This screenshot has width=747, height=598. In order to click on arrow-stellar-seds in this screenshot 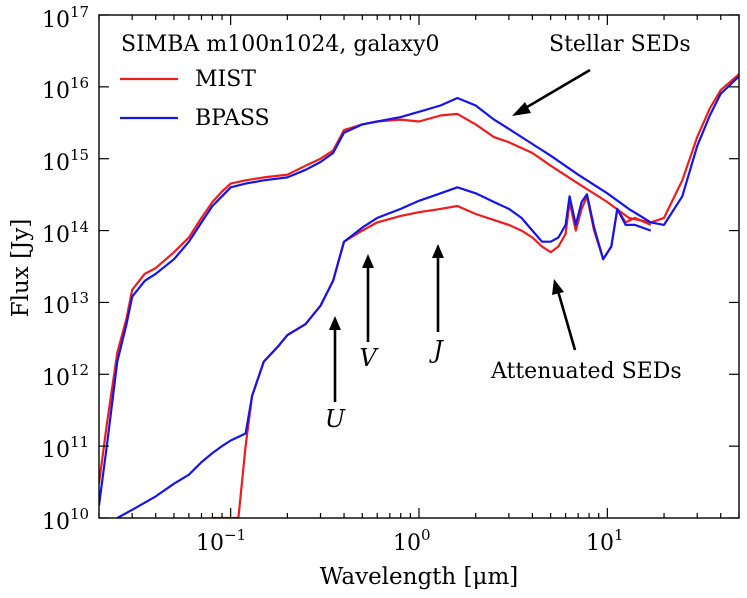, I will do `click(551, 92)`.